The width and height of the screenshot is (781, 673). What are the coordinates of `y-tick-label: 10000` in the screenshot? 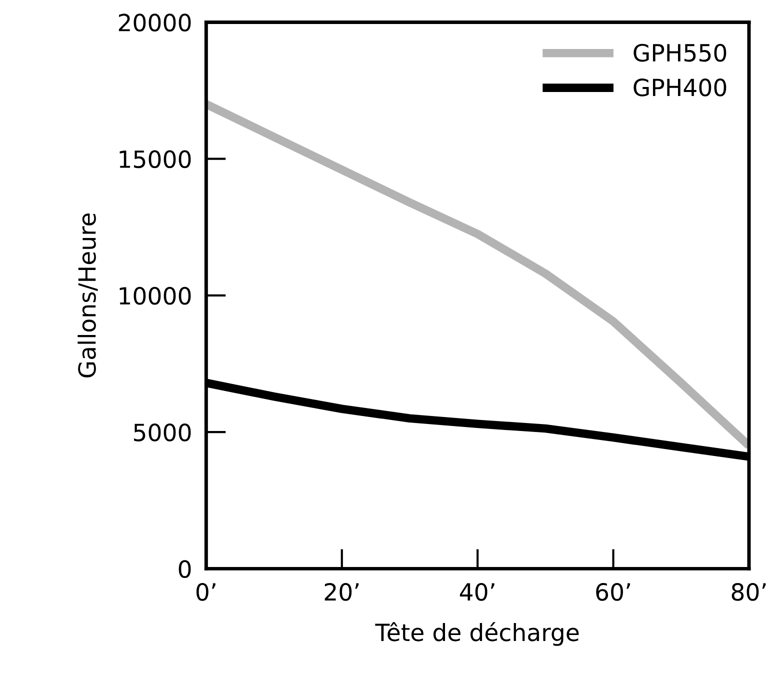 It's located at (155, 295).